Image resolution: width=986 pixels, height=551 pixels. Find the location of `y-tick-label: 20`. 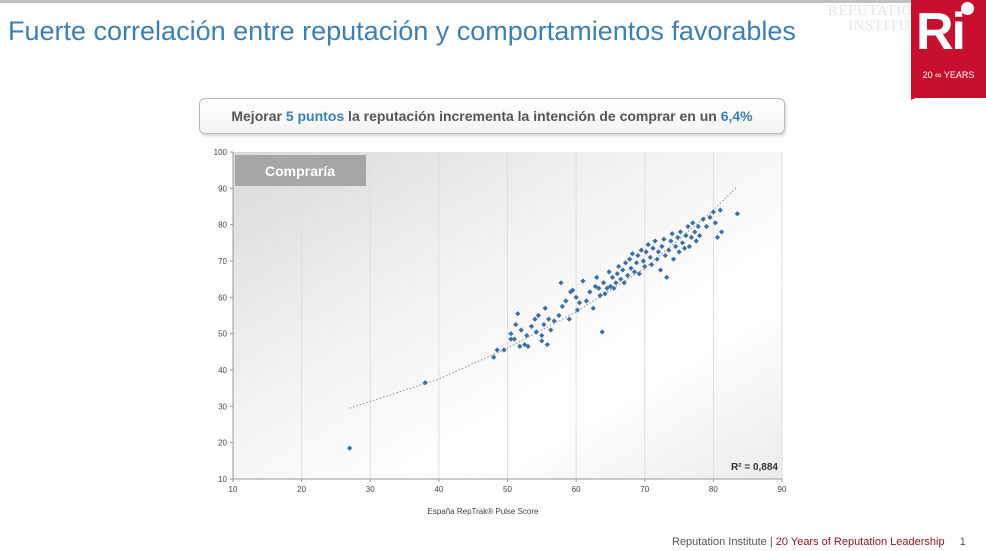

y-tick-label: 20 is located at coordinates (222, 443).